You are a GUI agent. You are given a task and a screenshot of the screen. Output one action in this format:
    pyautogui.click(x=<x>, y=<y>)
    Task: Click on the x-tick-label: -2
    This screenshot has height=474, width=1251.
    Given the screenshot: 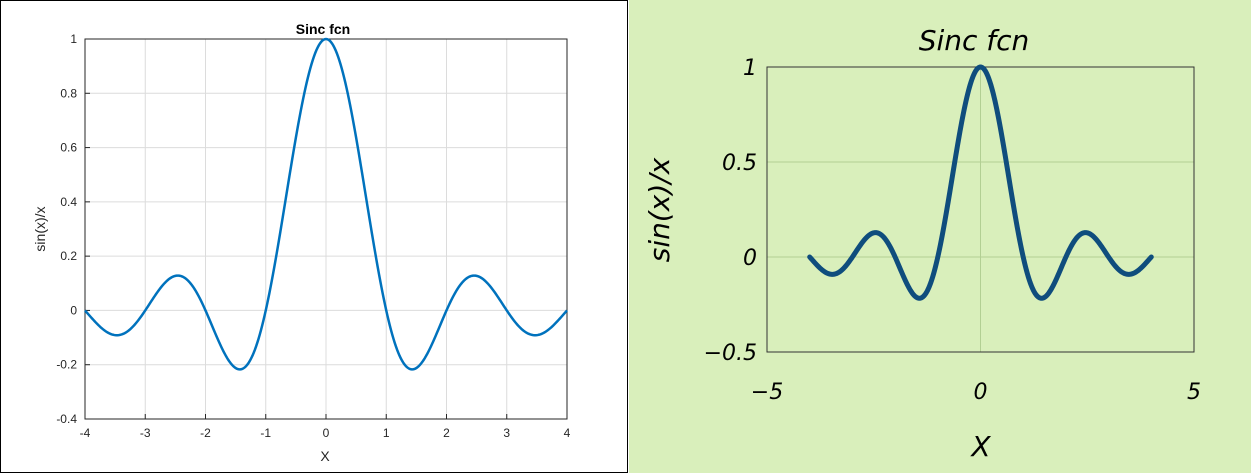 What is the action you would take?
    pyautogui.click(x=205, y=433)
    